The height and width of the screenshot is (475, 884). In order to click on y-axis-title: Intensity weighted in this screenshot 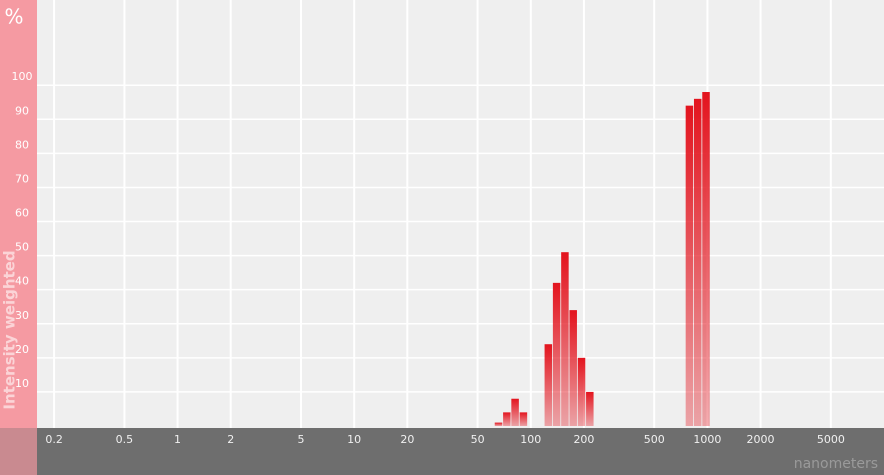, I will do `click(10, 329)`.